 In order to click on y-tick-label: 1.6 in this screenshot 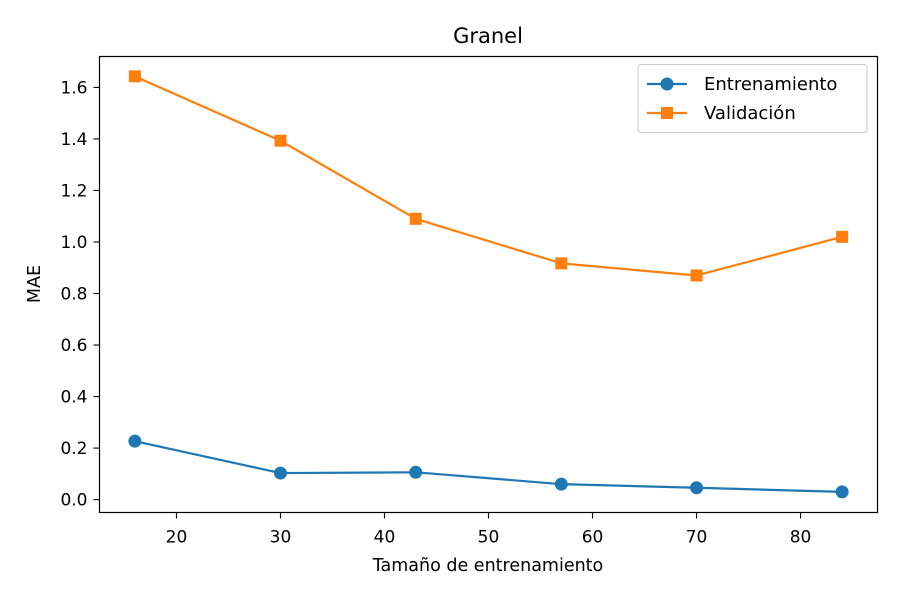, I will do `click(73, 88)`.